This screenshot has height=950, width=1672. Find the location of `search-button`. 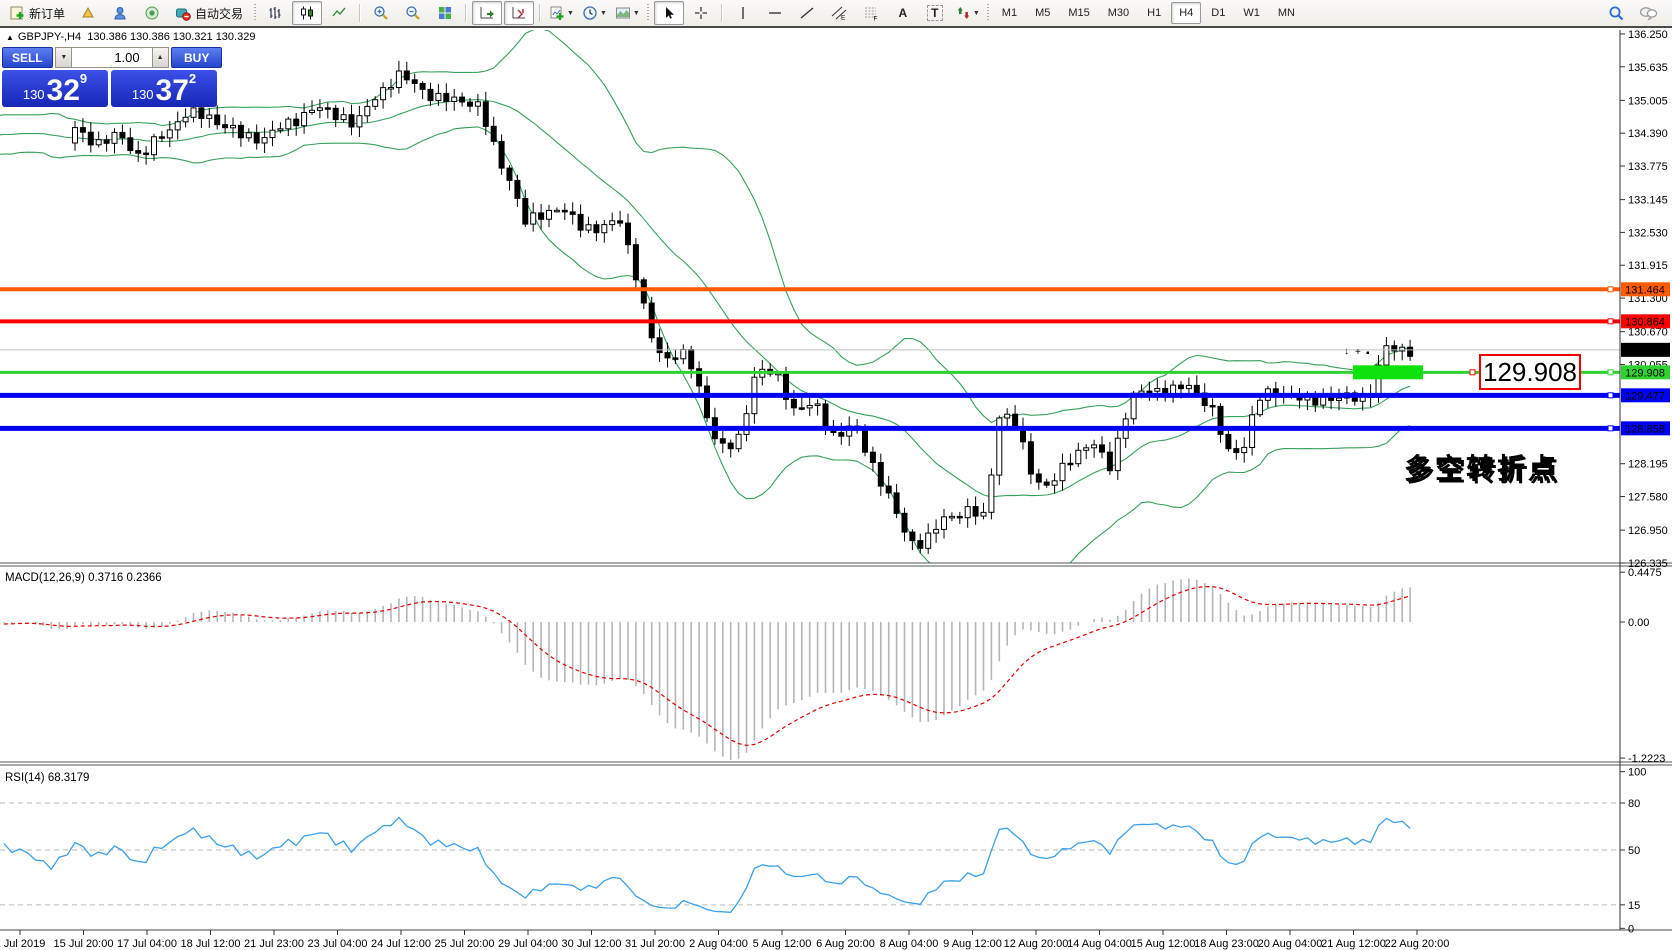

search-button is located at coordinates (1616, 13).